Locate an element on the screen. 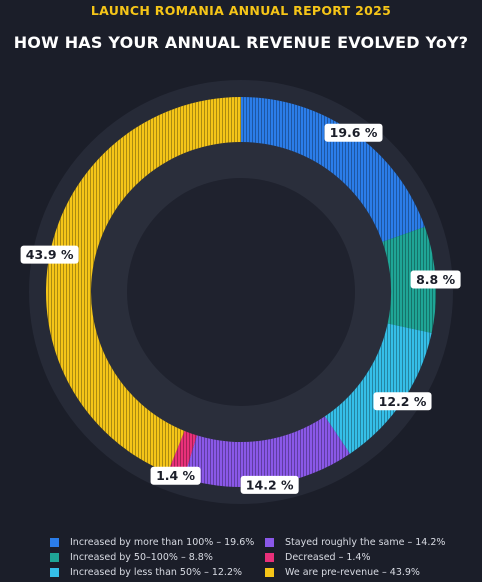  chart-title: HOW HAS YOUR ANNUAL REVENUE EVOLVED YoY? is located at coordinates (241, 42).